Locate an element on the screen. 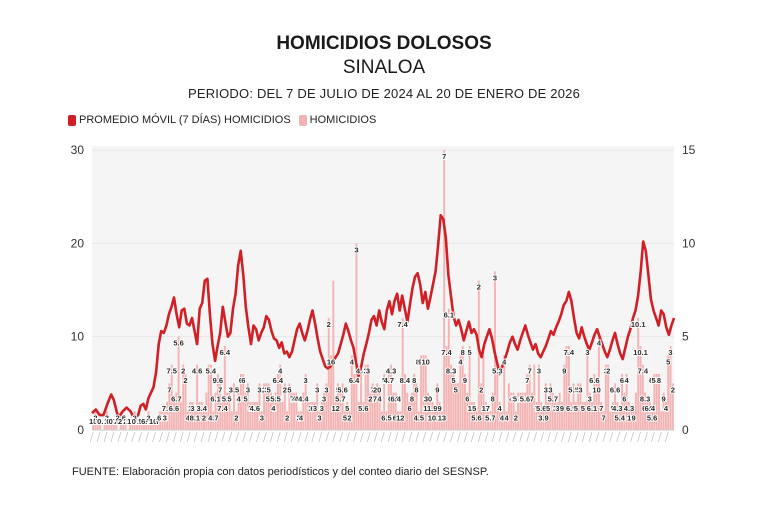 The width and height of the screenshot is (768, 512). data-label: 5.1 is located at coordinates (656, 380).